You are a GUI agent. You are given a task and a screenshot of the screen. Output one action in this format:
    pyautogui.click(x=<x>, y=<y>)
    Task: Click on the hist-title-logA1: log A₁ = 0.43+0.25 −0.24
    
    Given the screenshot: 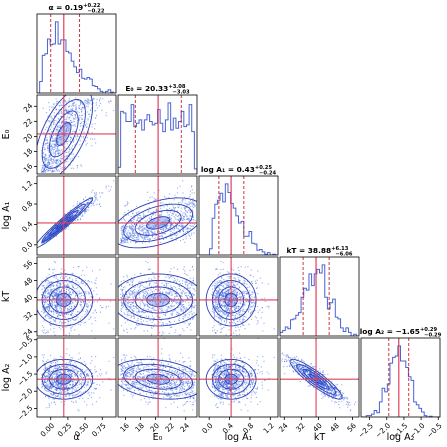 What is the action you would take?
    pyautogui.click(x=239, y=171)
    